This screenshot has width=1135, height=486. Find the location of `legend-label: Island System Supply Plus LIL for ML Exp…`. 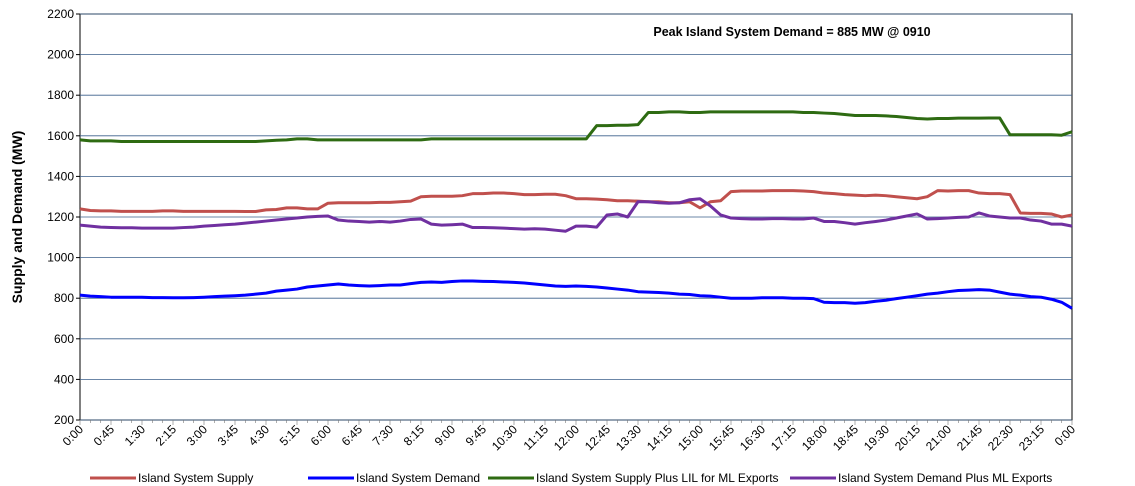

legend-label: Island System Supply Plus LIL for ML Exp… is located at coordinates (657, 478).